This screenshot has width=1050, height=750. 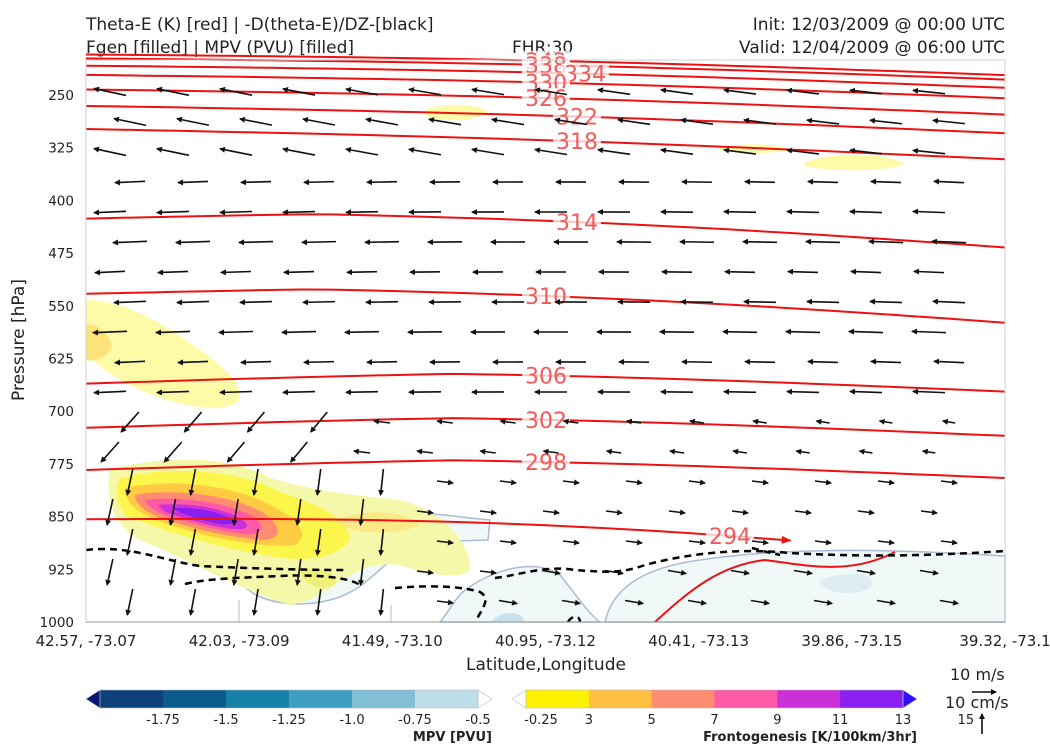 What do you see at coordinates (321, 708) in the screenshot?
I see `mpv-colorbar: -1.75 -1.5 -1.25 -1.0 -0.75 -0.5 -0.25` at bounding box center [321, 708].